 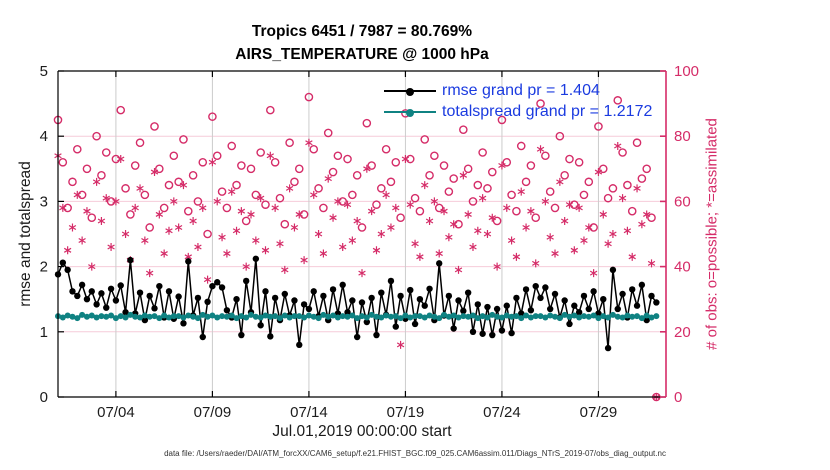 What do you see at coordinates (686, 71) in the screenshot?
I see `right-y-tick-label: 100` at bounding box center [686, 71].